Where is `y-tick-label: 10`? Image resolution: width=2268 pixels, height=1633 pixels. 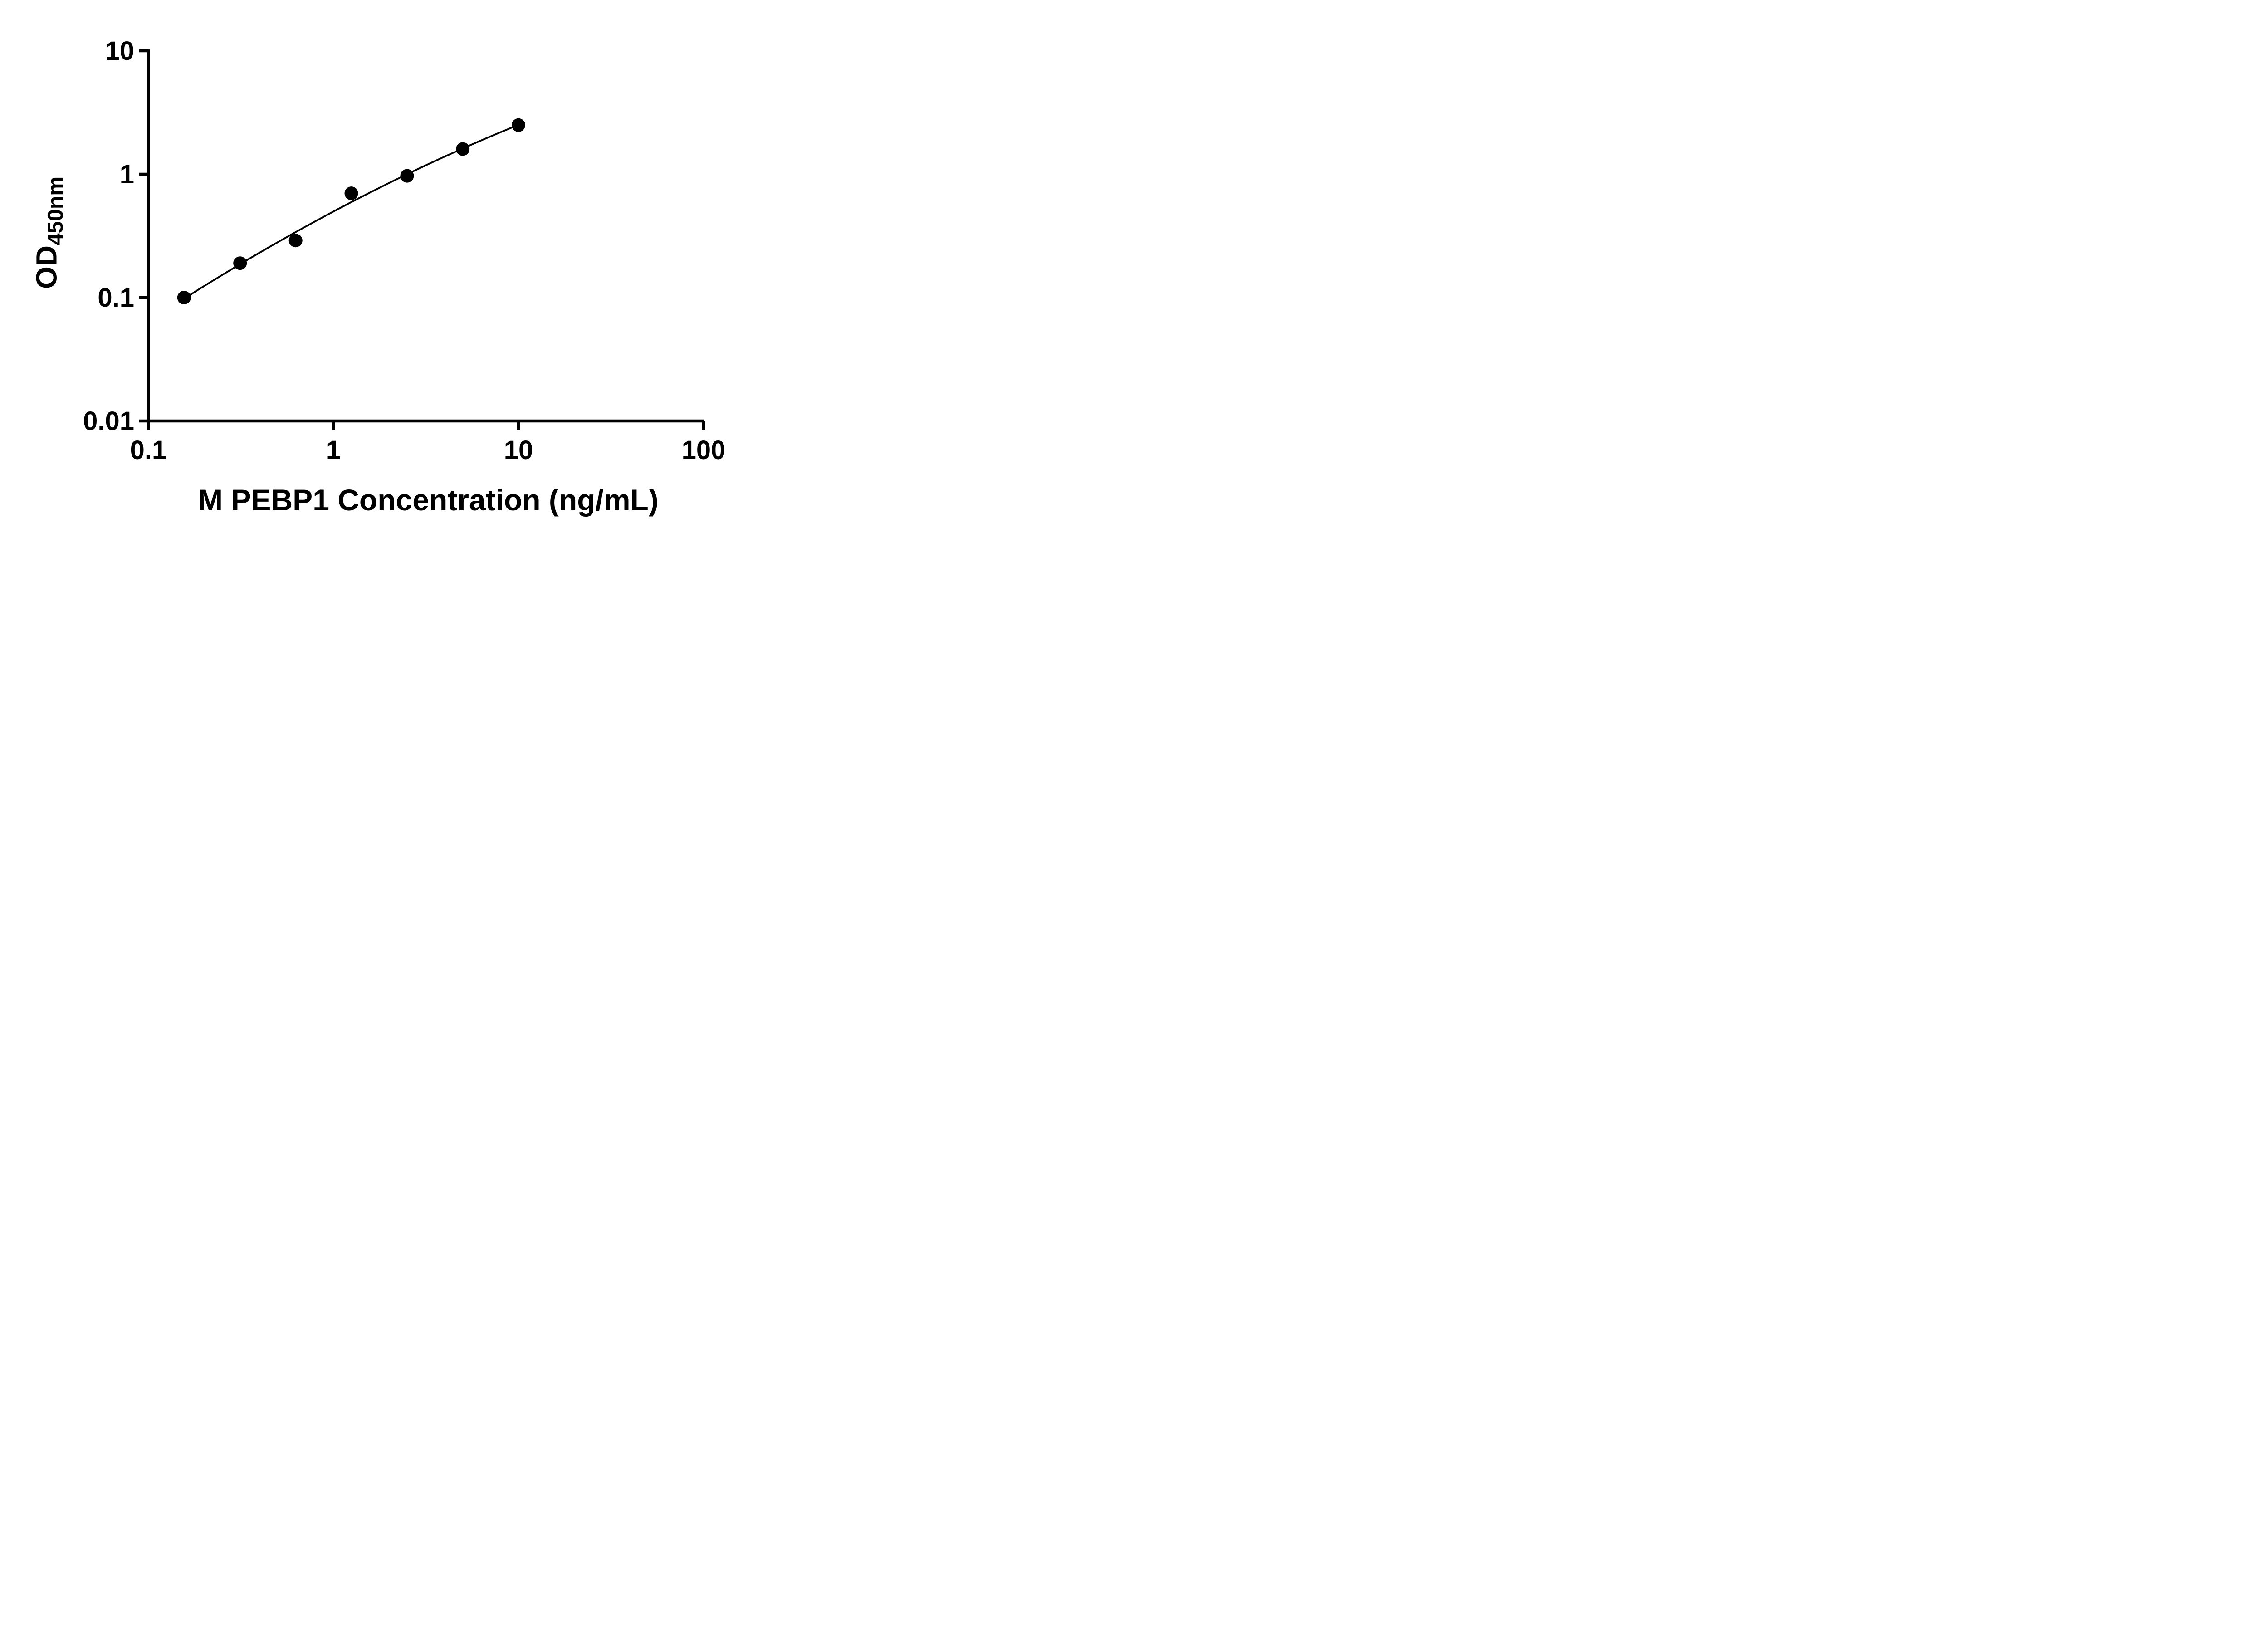
y-tick-label: 10 is located at coordinates (119, 51).